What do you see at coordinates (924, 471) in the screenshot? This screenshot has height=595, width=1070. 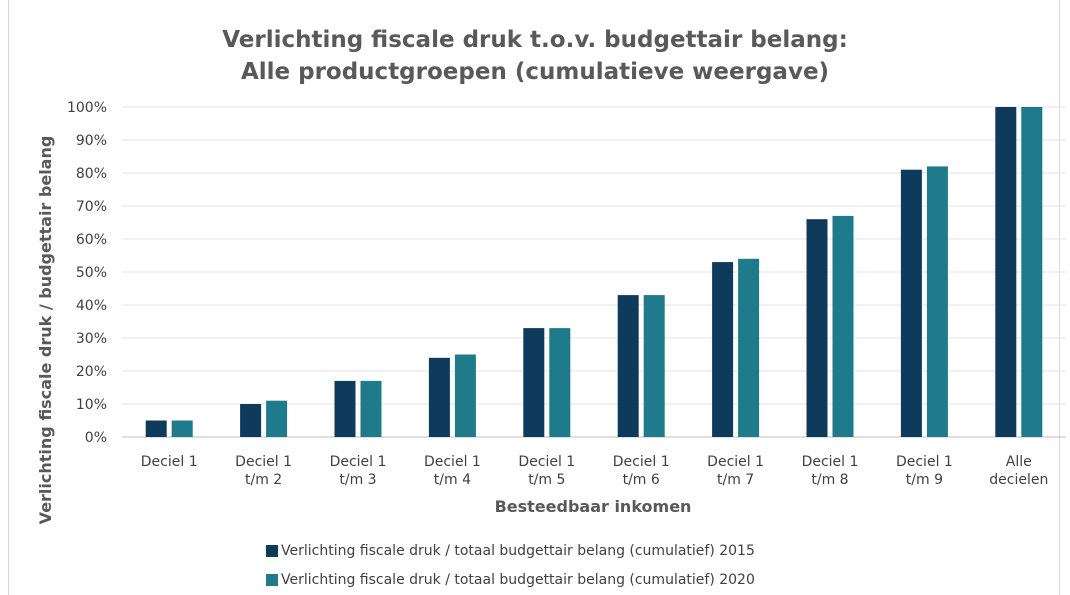 I see `x-tick-label: Deciel 1 t/m 9` at bounding box center [924, 471].